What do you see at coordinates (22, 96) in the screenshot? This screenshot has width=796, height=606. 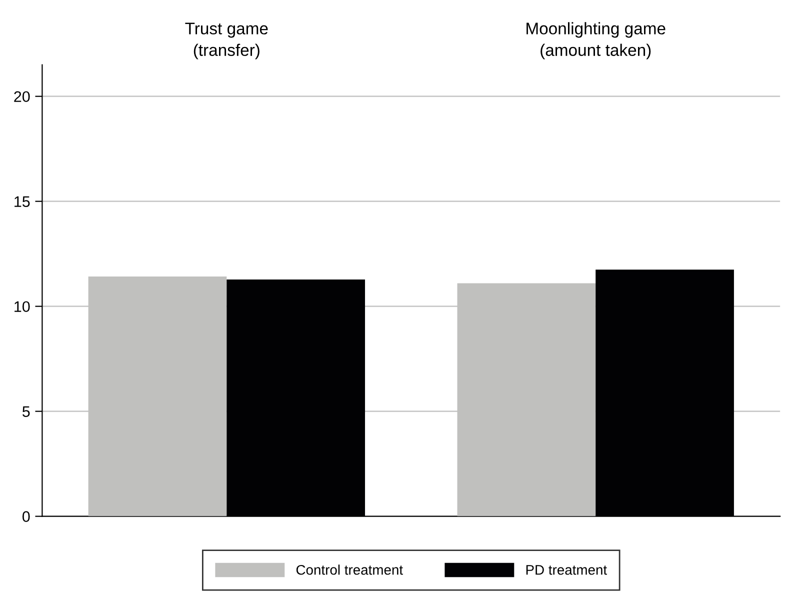 I see `y-tick-label: 20` at bounding box center [22, 96].